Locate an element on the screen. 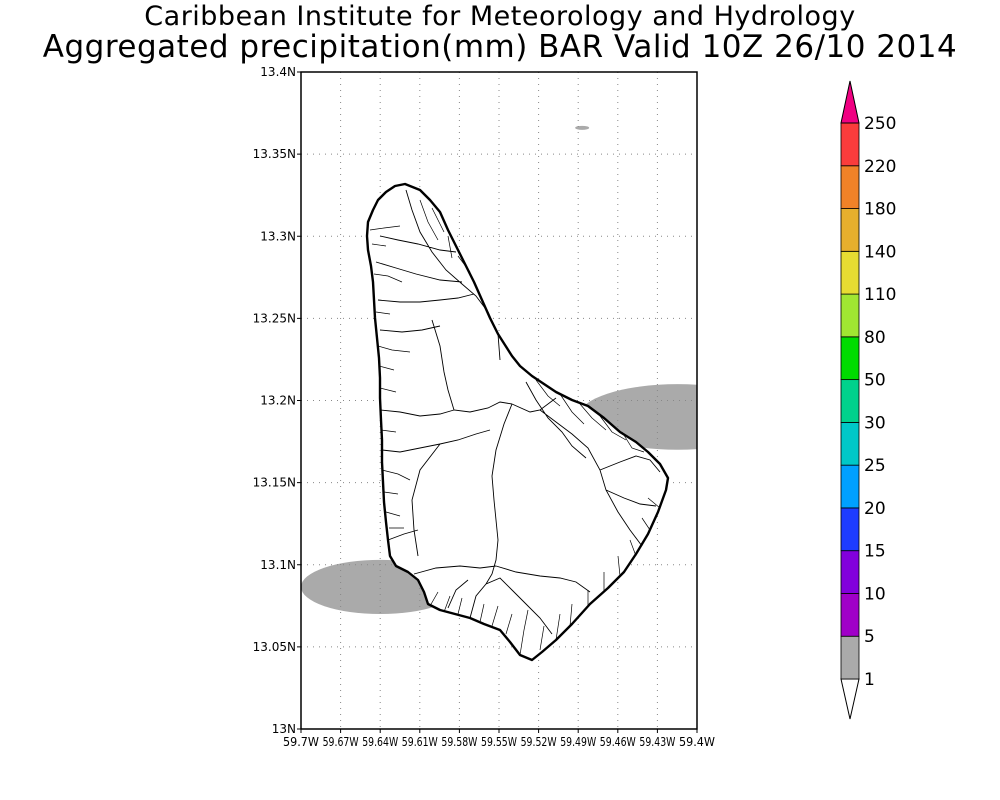 The height and width of the screenshot is (800, 1000). lat-tick-label: 13.15N is located at coordinates (274, 483).